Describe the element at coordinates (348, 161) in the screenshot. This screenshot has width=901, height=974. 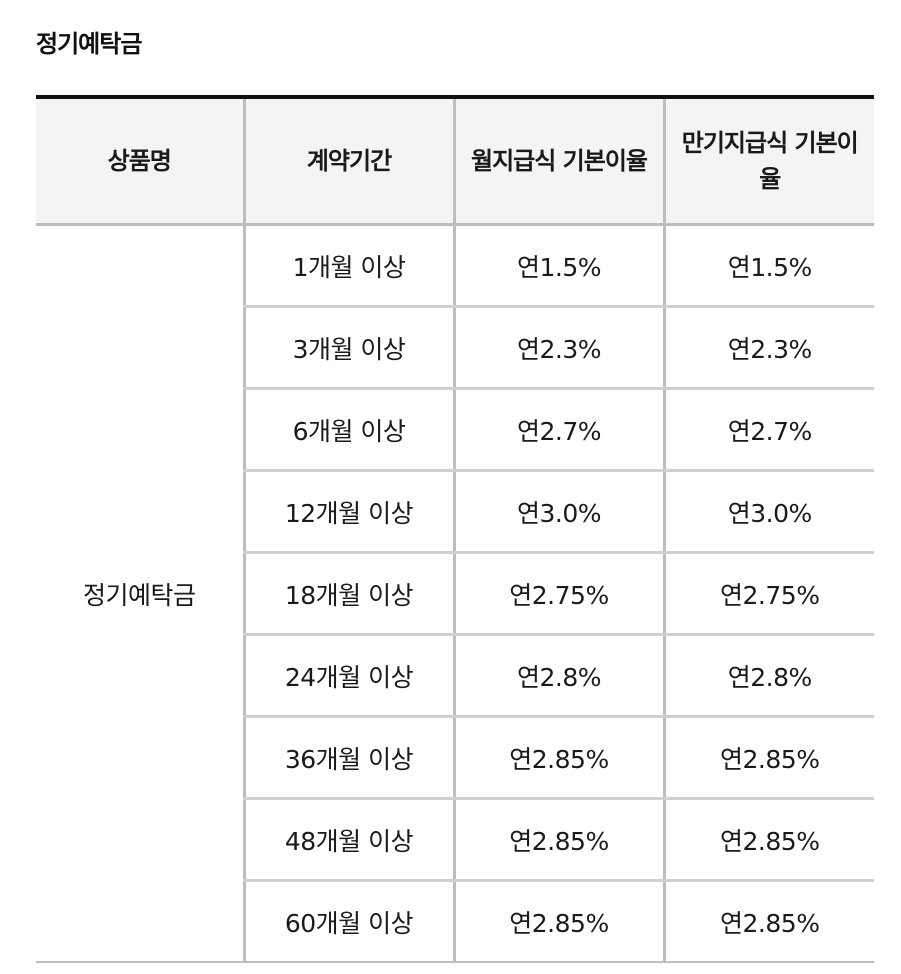
I see `header-contract-period: 계약기간` at that location.